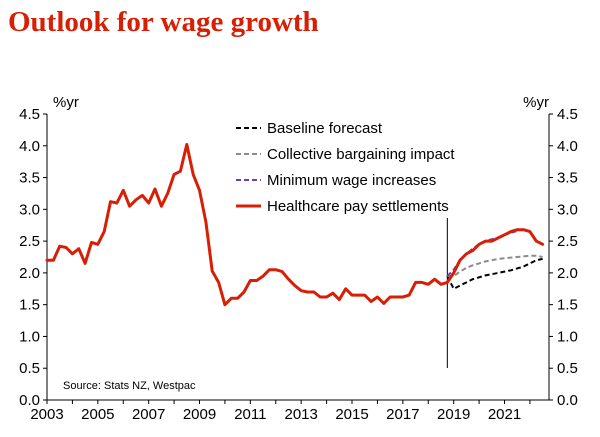 The width and height of the screenshot is (600, 437). Describe the element at coordinates (148, 414) in the screenshot. I see `x-tick-label: 2007` at that location.